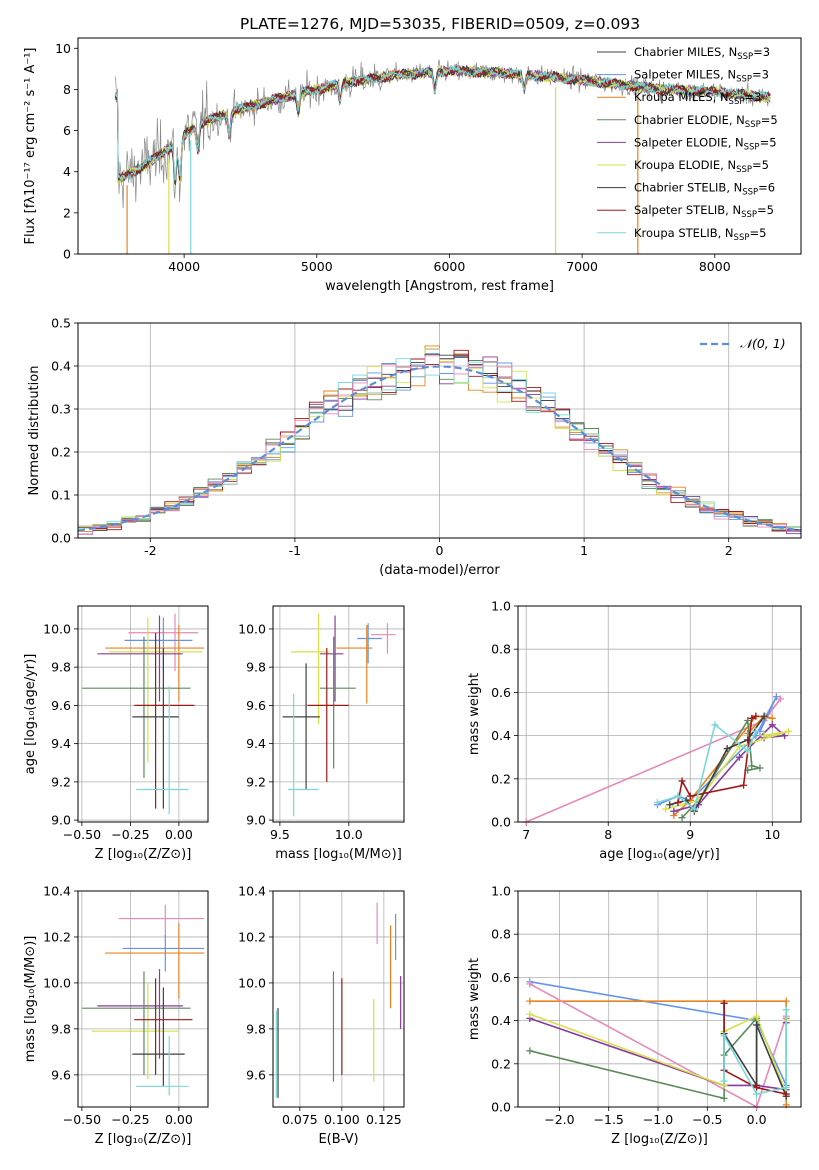 The height and width of the screenshot is (1170, 819). Describe the element at coordinates (82, 1119) in the screenshot. I see `mass-vs-Z-xtick-label: −0.50` at that location.